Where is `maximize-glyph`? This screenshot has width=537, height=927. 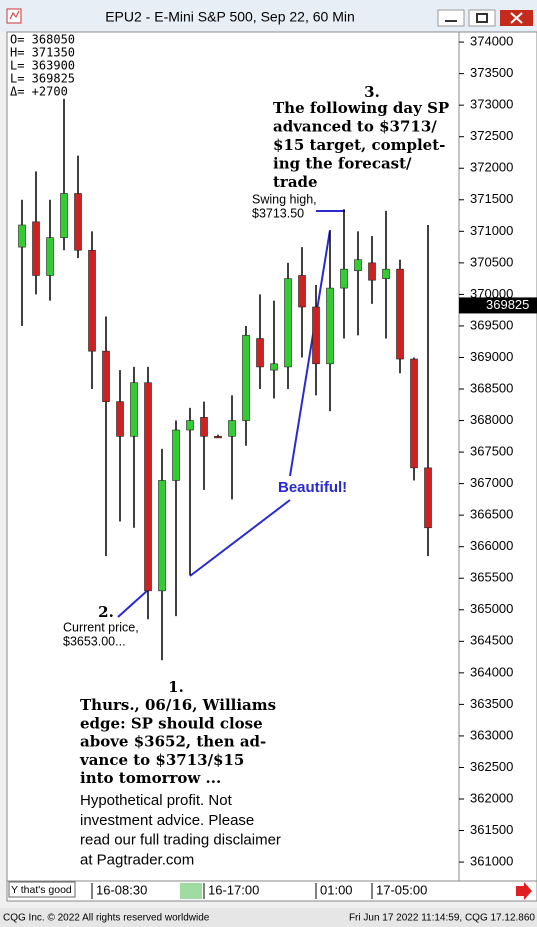 maximize-glyph is located at coordinates (482, 18).